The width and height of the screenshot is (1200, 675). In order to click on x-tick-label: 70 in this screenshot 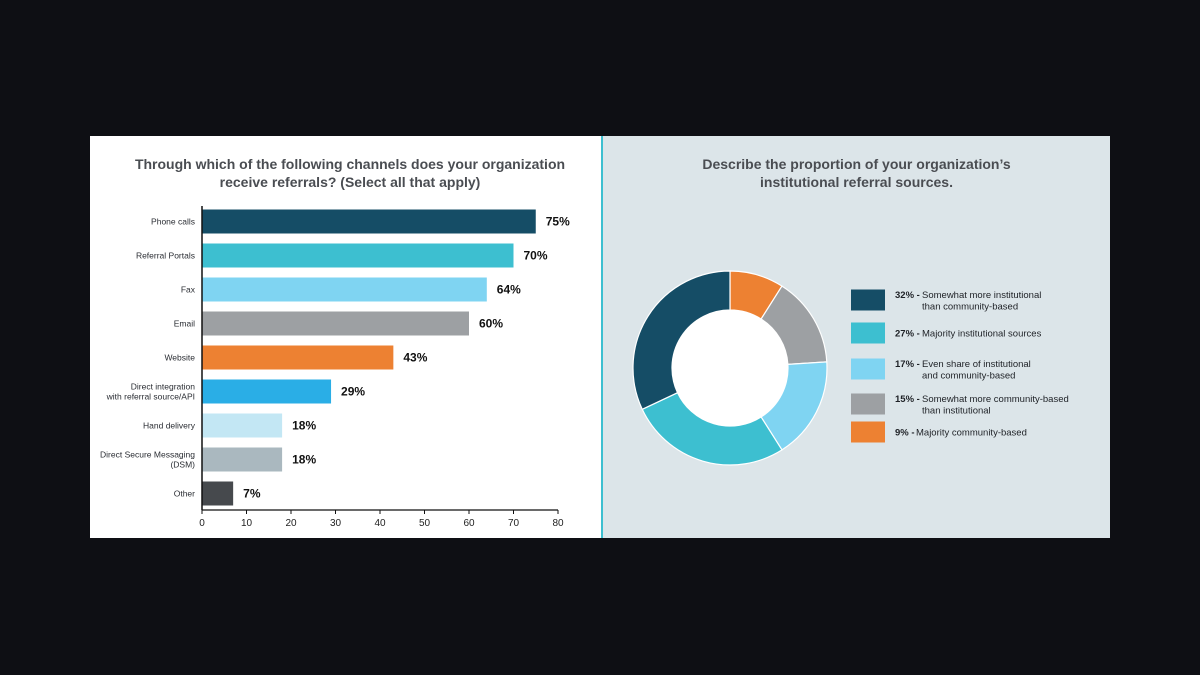, I will do `click(514, 523)`.